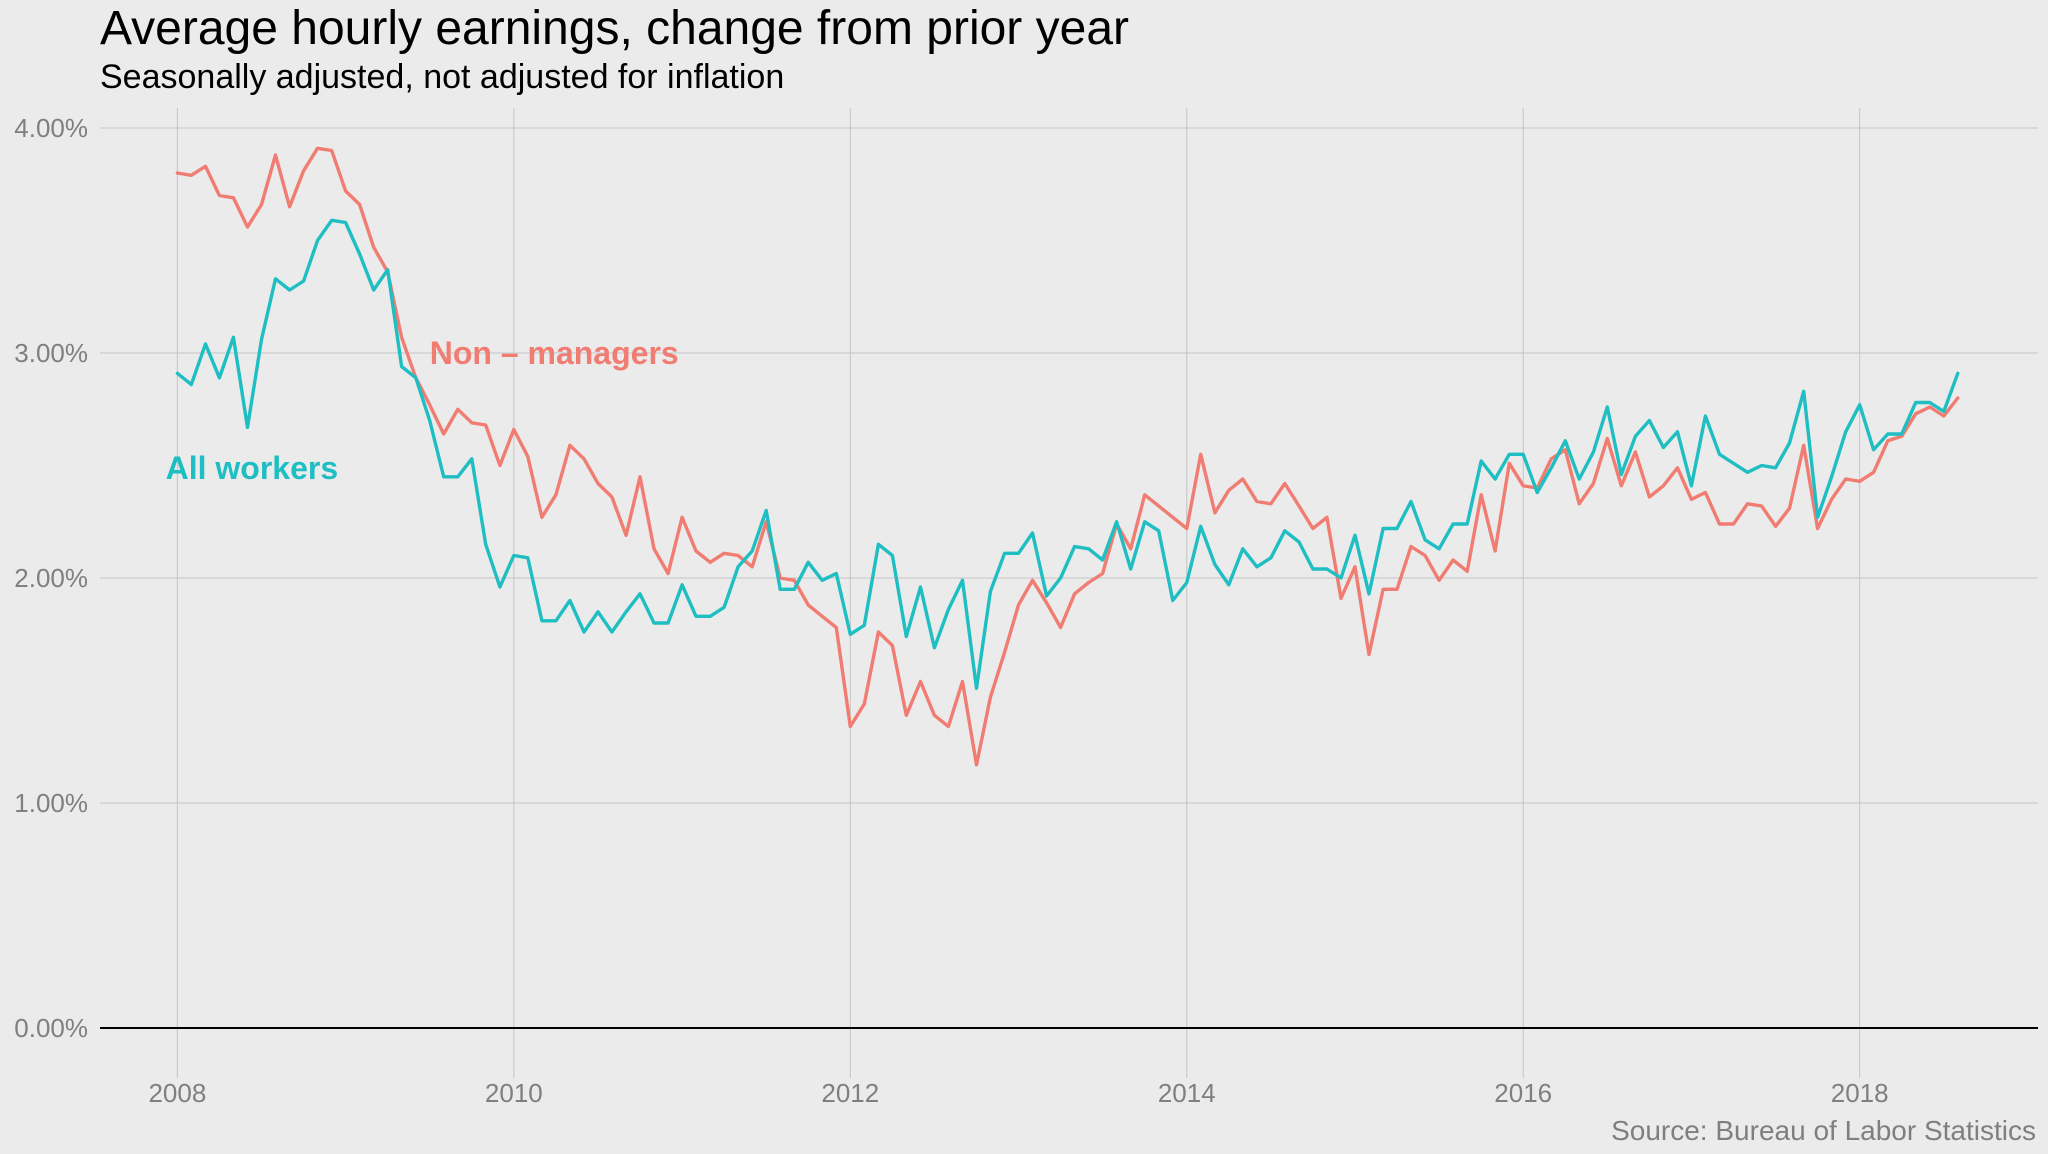 The image size is (2048, 1154). I want to click on y-tick-label: 3.00%, so click(51, 353).